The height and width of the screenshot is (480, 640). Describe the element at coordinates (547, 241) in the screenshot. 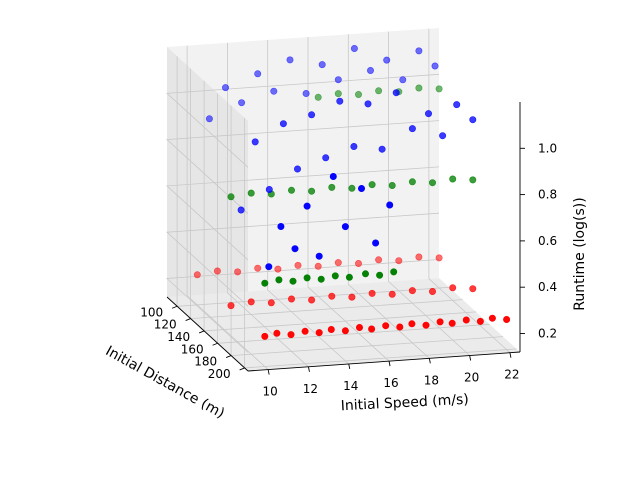

I see `z-tick-label: 0.6` at that location.